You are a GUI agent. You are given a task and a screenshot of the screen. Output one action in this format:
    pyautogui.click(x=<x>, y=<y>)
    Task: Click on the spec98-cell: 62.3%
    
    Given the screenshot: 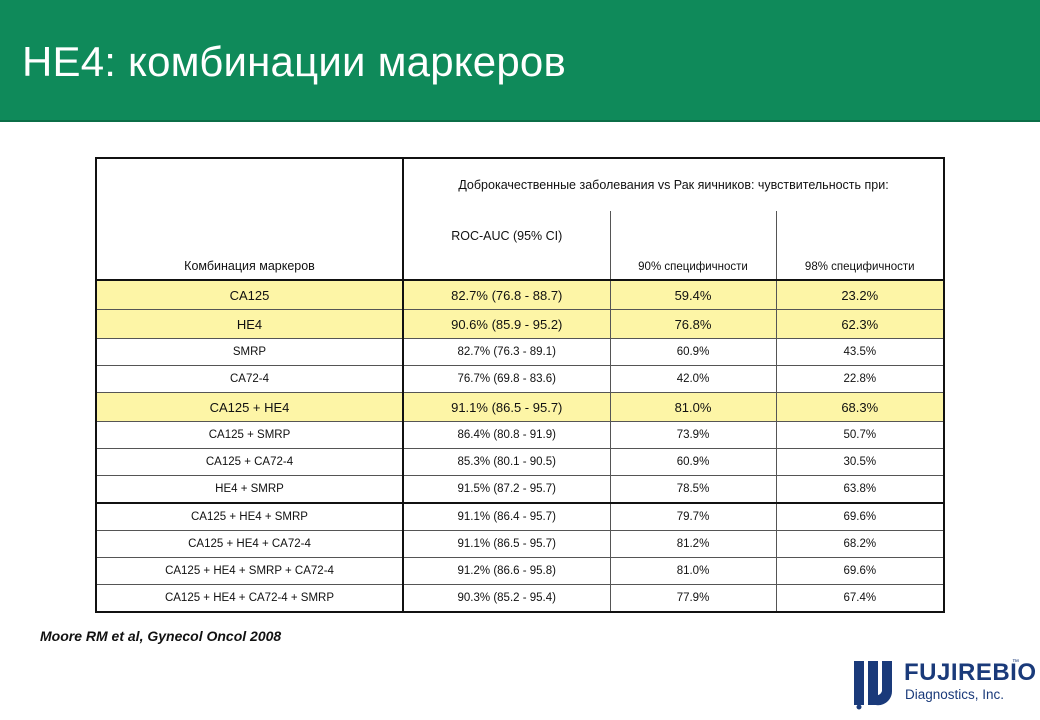 What is the action you would take?
    pyautogui.click(x=860, y=324)
    